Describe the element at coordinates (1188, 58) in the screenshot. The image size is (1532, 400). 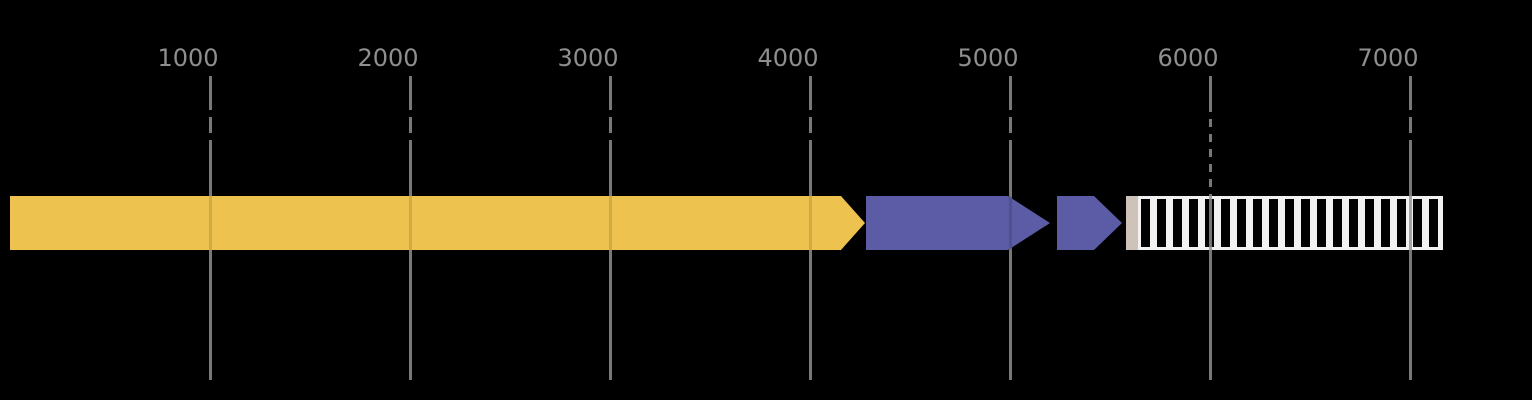
I see `axis-tick-label: 6000` at that location.